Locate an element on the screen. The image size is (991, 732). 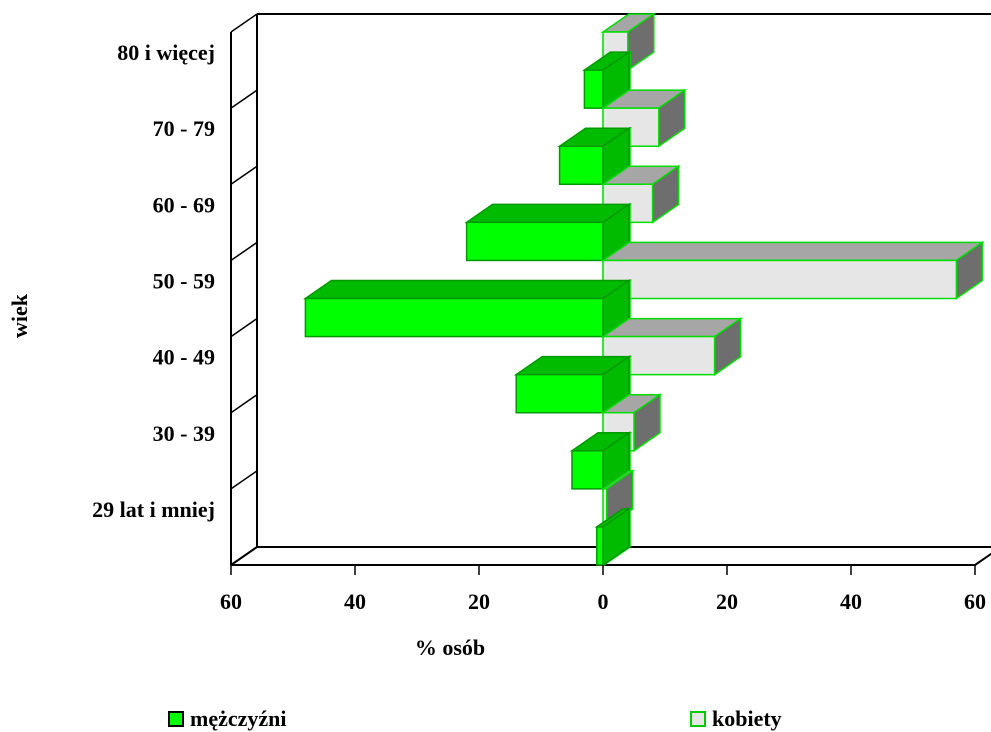
x-axis-title: % osób is located at coordinates (450, 647).